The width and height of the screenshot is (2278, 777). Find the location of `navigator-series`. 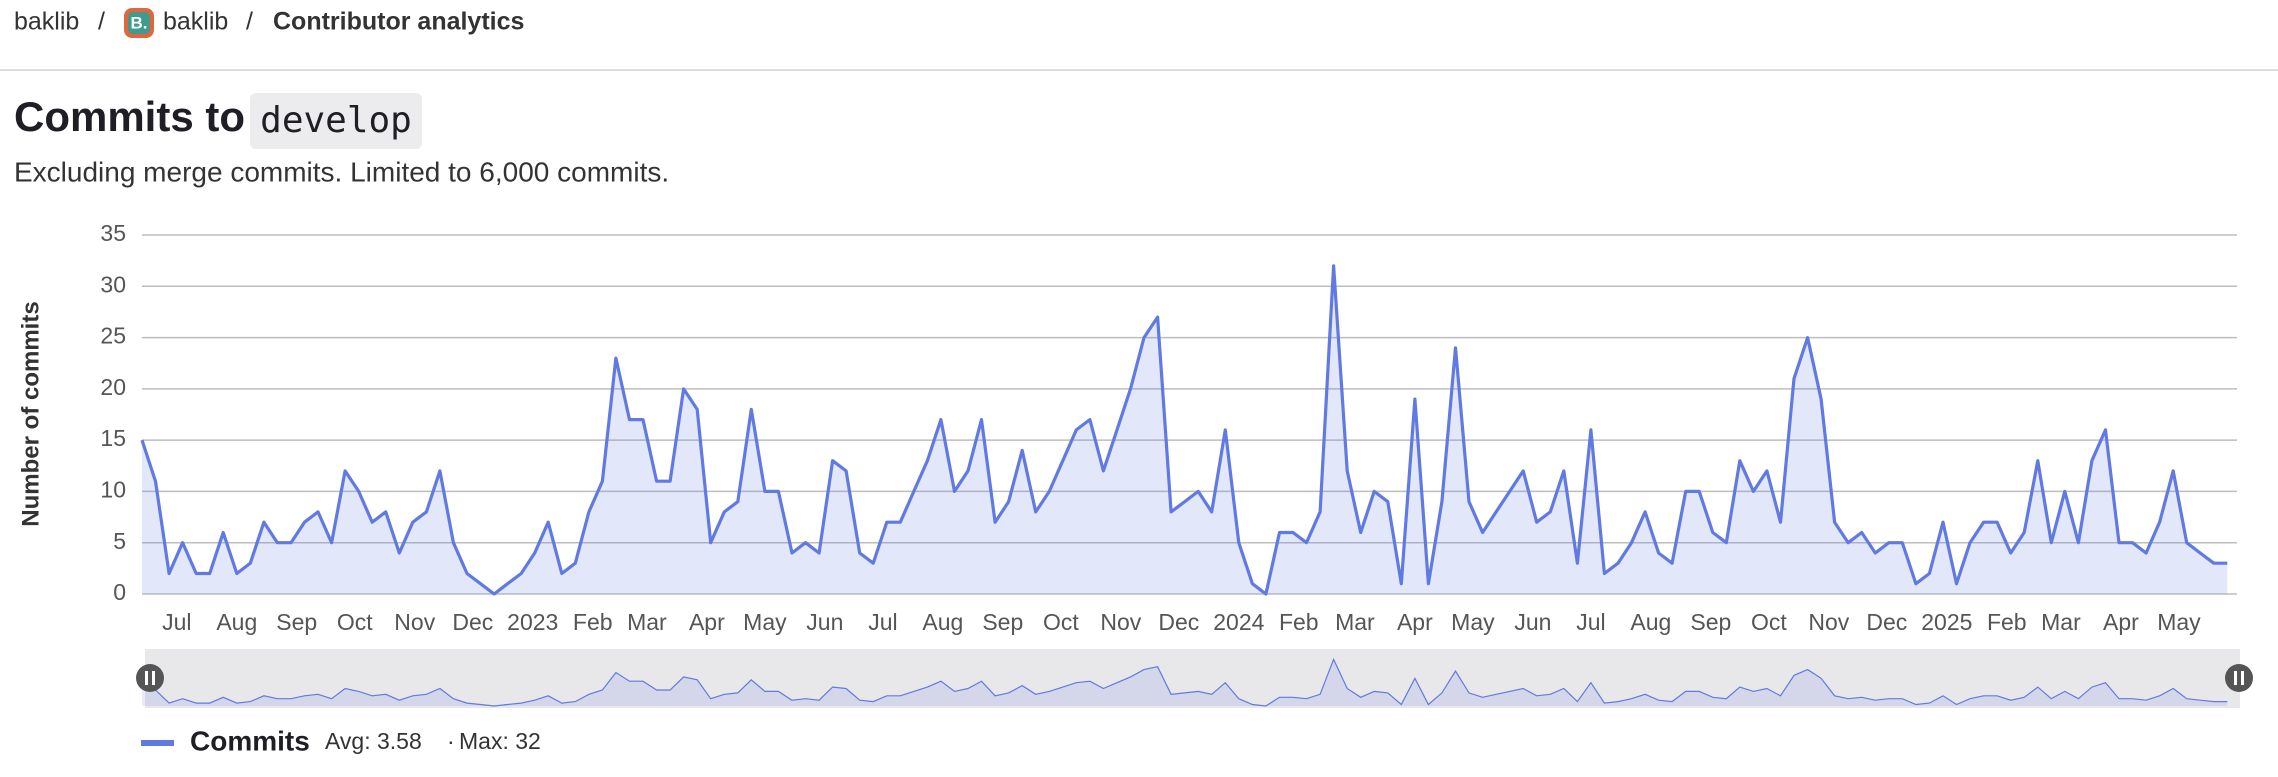

navigator-series is located at coordinates (1184, 682).